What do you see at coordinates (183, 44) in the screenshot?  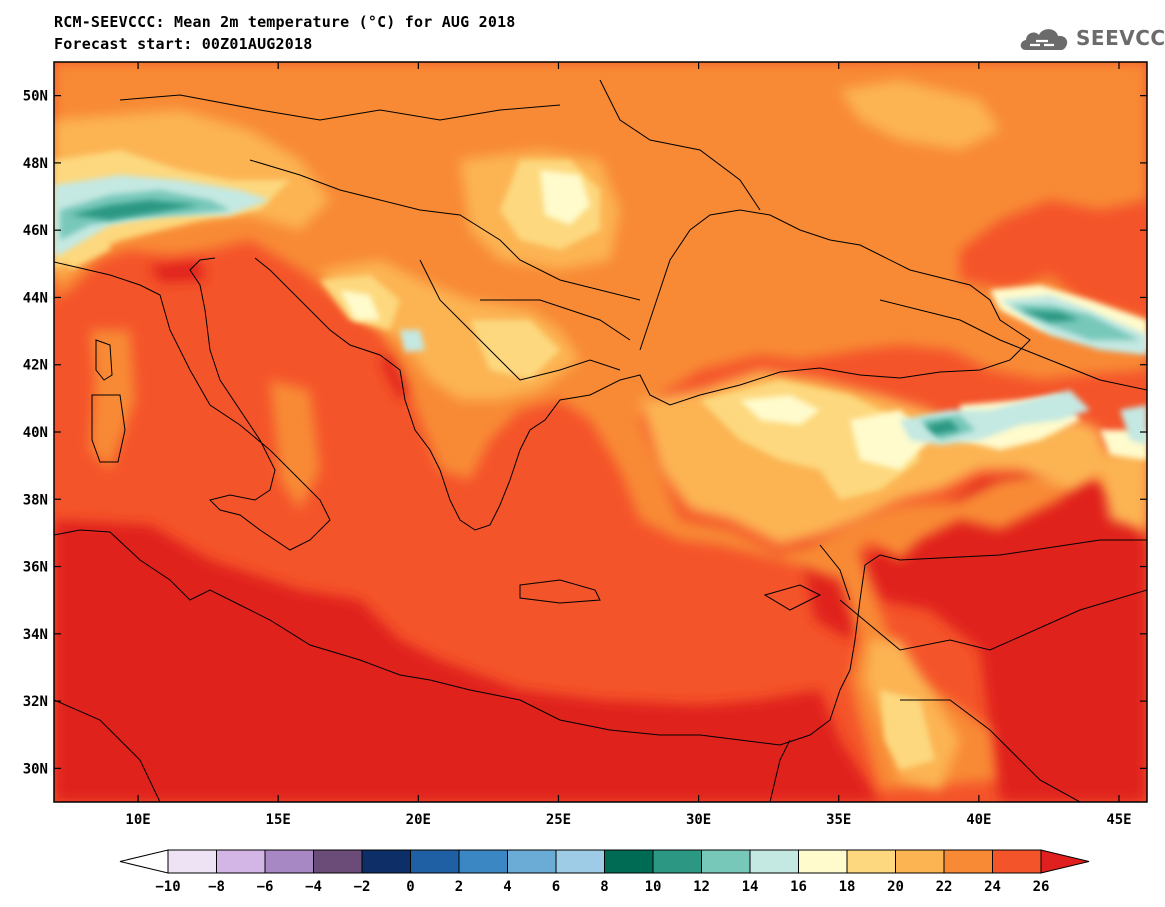 I see `forecast-start-label: Forecast start: 00Z01AUG2018` at bounding box center [183, 44].